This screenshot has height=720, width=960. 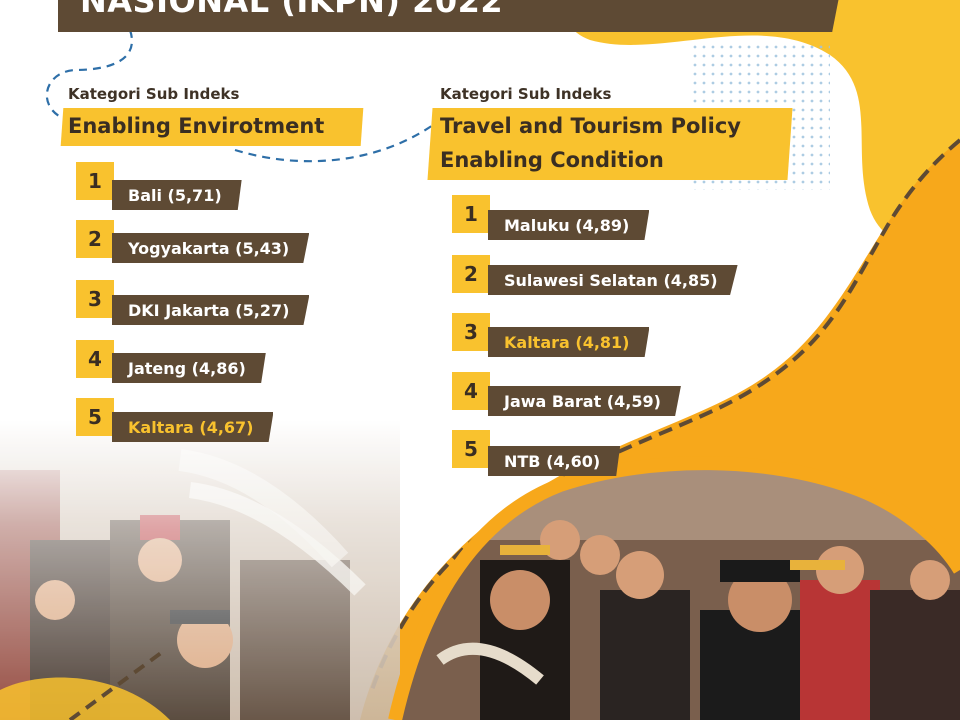 I want to click on rank-label: Jateng (4,86), so click(x=189, y=368).